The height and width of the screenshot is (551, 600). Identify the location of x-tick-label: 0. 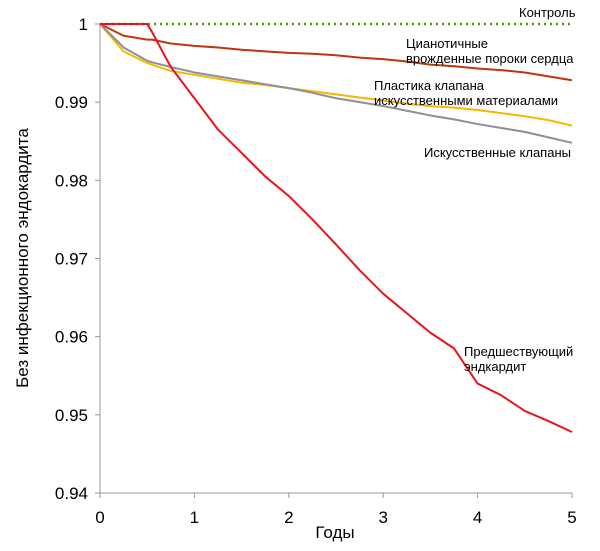
(99, 517).